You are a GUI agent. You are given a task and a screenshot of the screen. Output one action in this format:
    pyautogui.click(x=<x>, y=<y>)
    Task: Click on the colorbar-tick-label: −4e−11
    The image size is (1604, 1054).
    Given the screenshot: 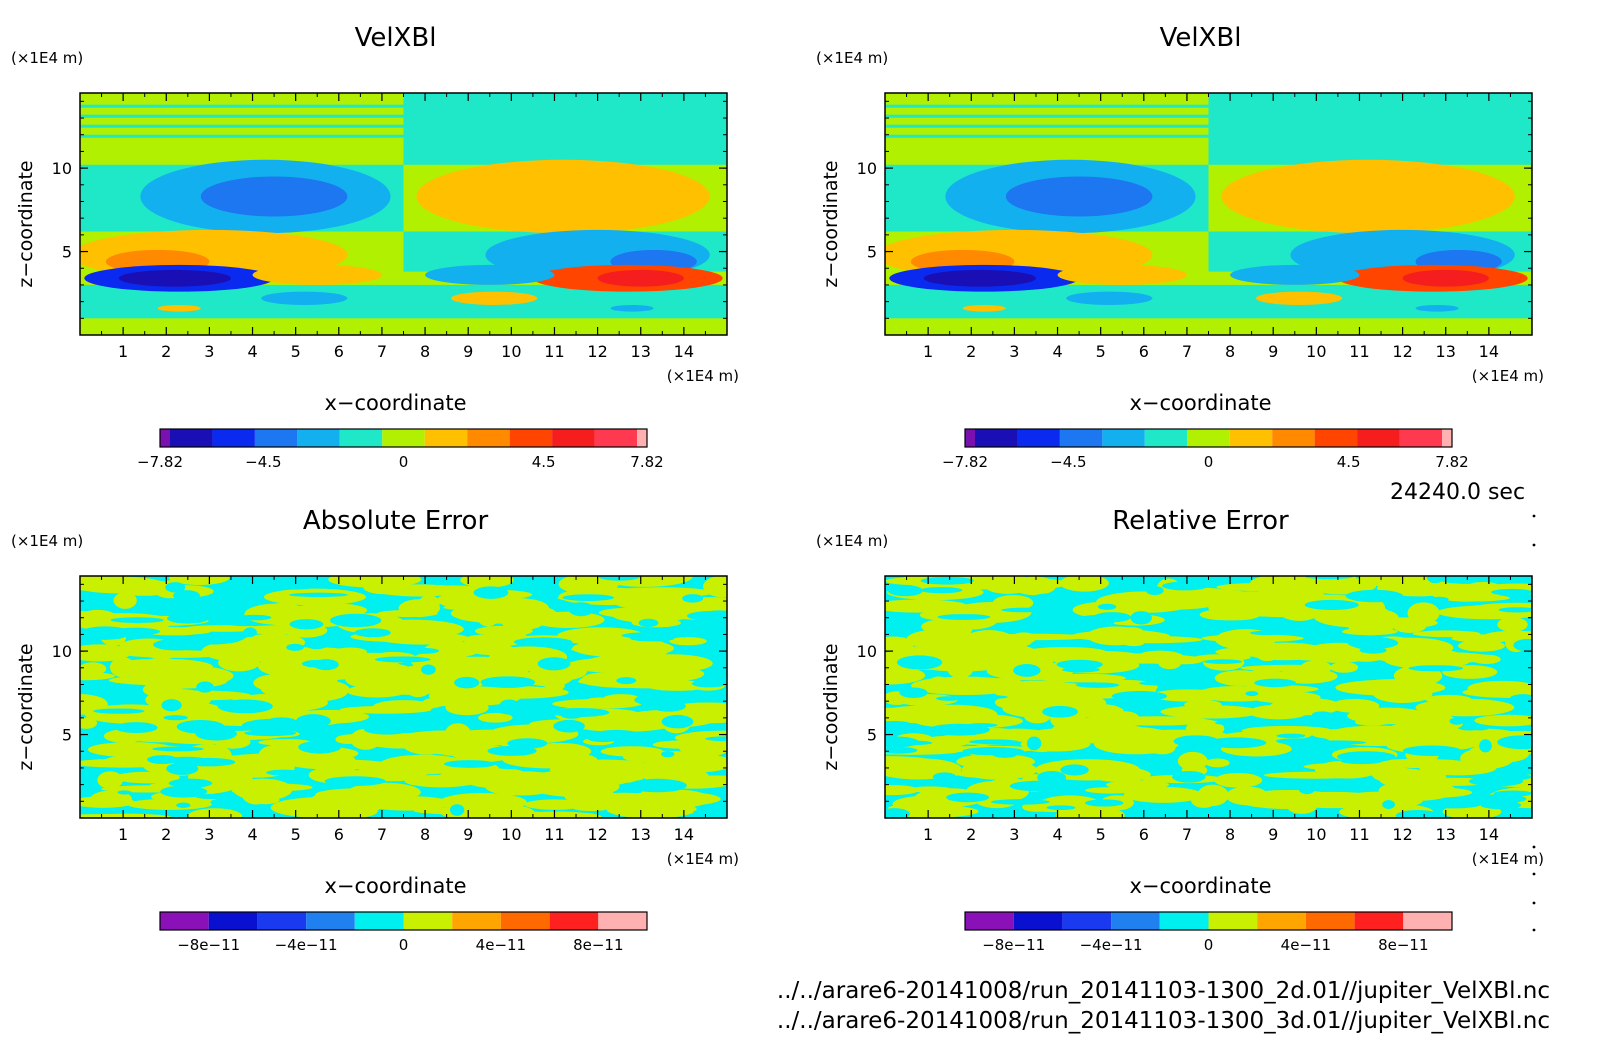 What is the action you would take?
    pyautogui.click(x=1111, y=945)
    